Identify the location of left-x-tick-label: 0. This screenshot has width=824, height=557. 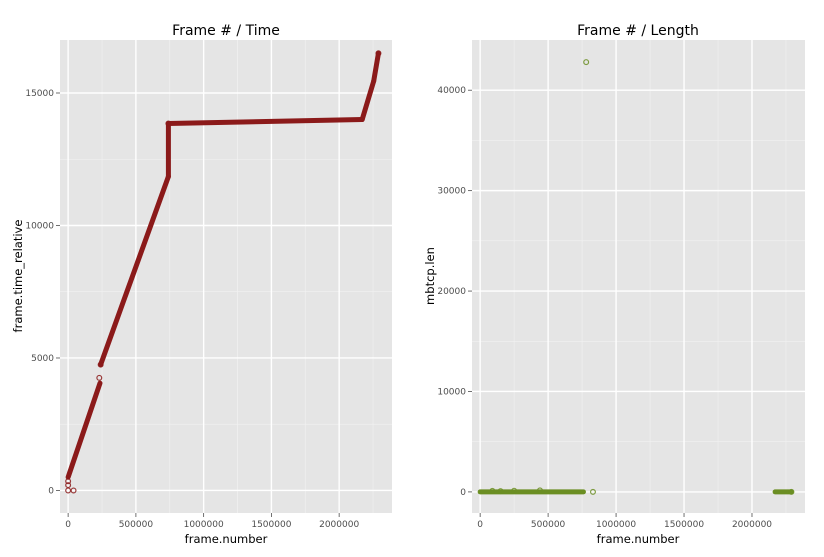
(68, 525).